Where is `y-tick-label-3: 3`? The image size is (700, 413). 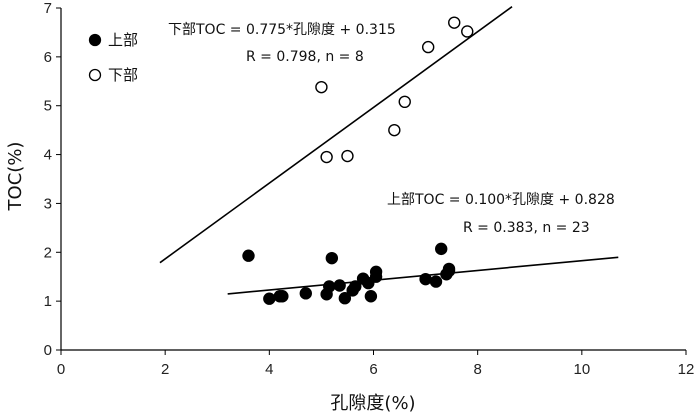
y-tick-label-3: 3 is located at coordinates (48, 203).